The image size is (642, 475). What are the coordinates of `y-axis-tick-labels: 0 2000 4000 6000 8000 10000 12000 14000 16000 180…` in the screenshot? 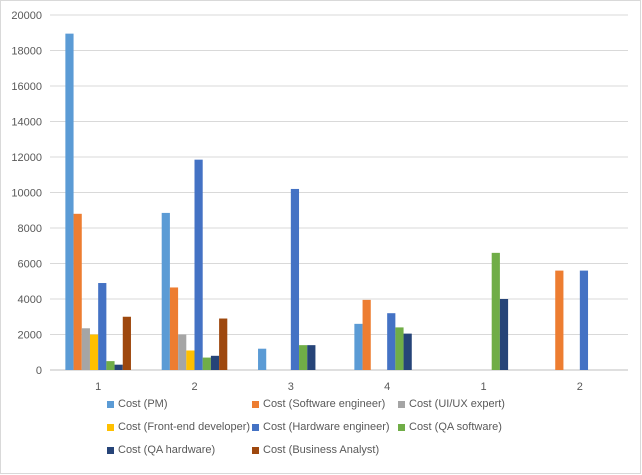 It's located at (26, 193).